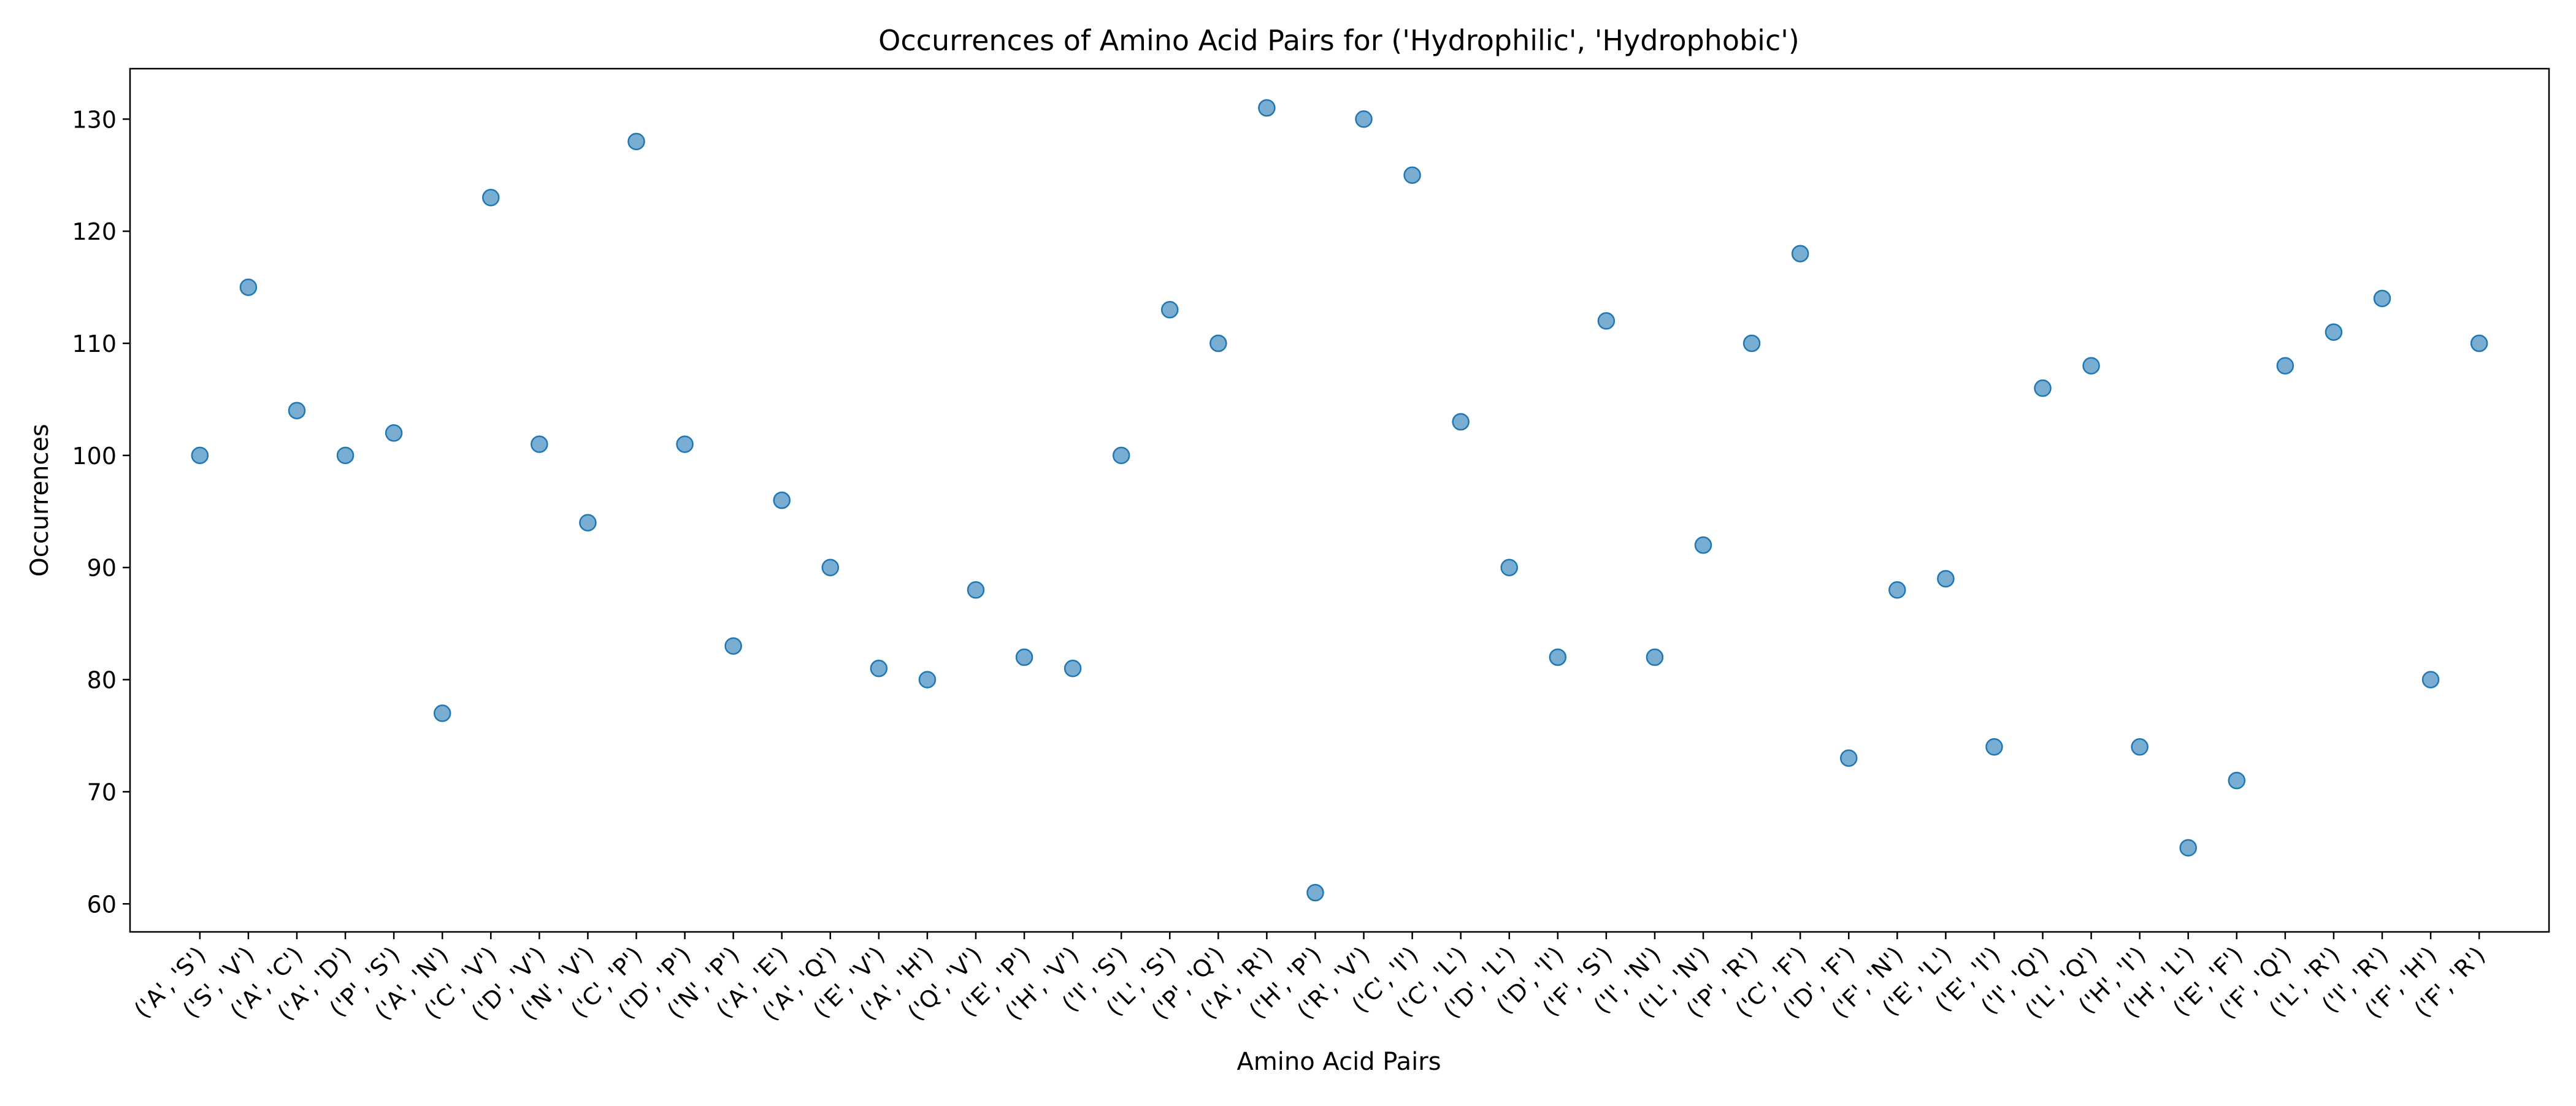 This screenshot has width=2576, height=1106. What do you see at coordinates (102, 904) in the screenshot?
I see `y-tick-label: 60` at bounding box center [102, 904].